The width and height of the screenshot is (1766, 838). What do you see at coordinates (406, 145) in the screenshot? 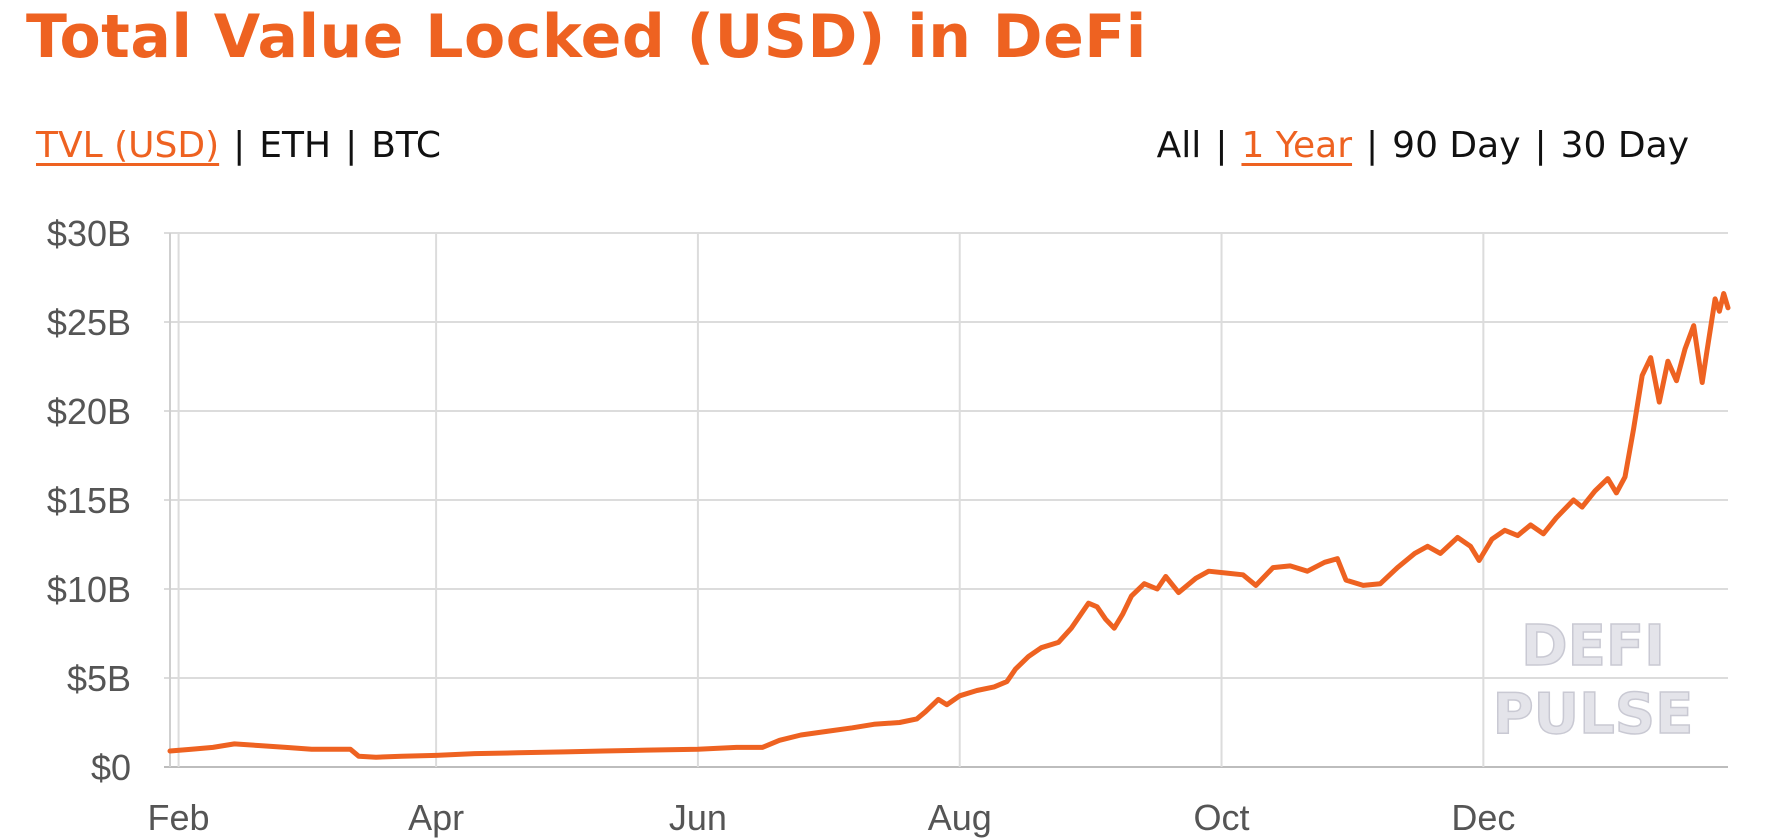
I see `unit-option-btc: BTC` at bounding box center [406, 145].